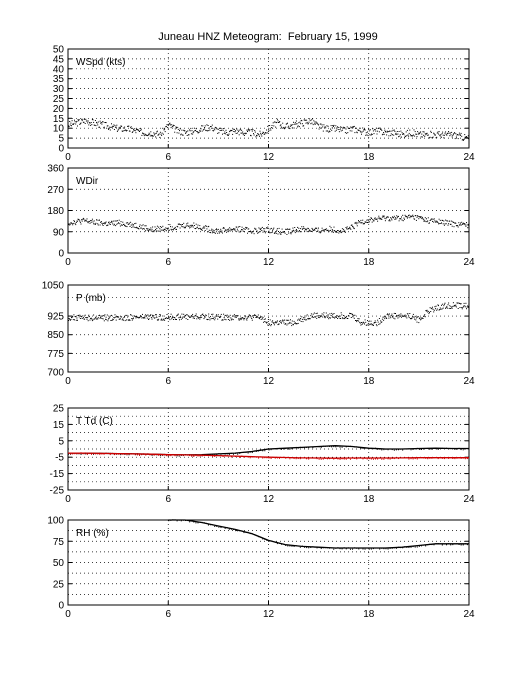 The height and width of the screenshot is (688, 520). I want to click on series-line, so click(318, 534).